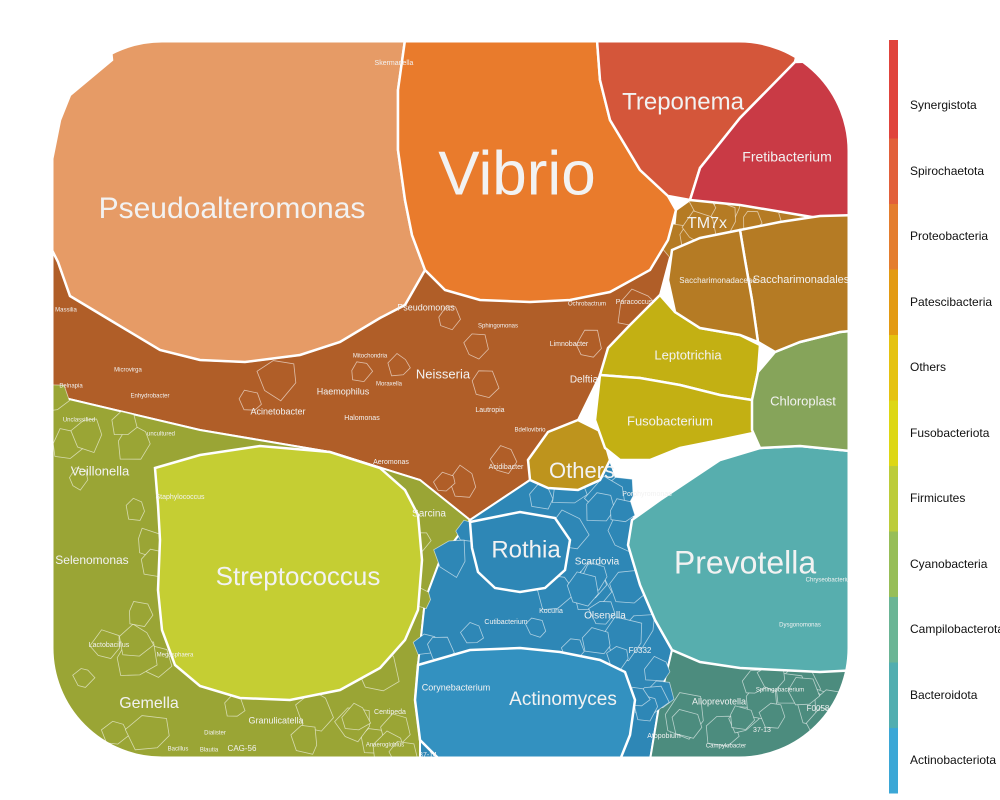  I want to click on genus-label: Unclassified, so click(79, 421).